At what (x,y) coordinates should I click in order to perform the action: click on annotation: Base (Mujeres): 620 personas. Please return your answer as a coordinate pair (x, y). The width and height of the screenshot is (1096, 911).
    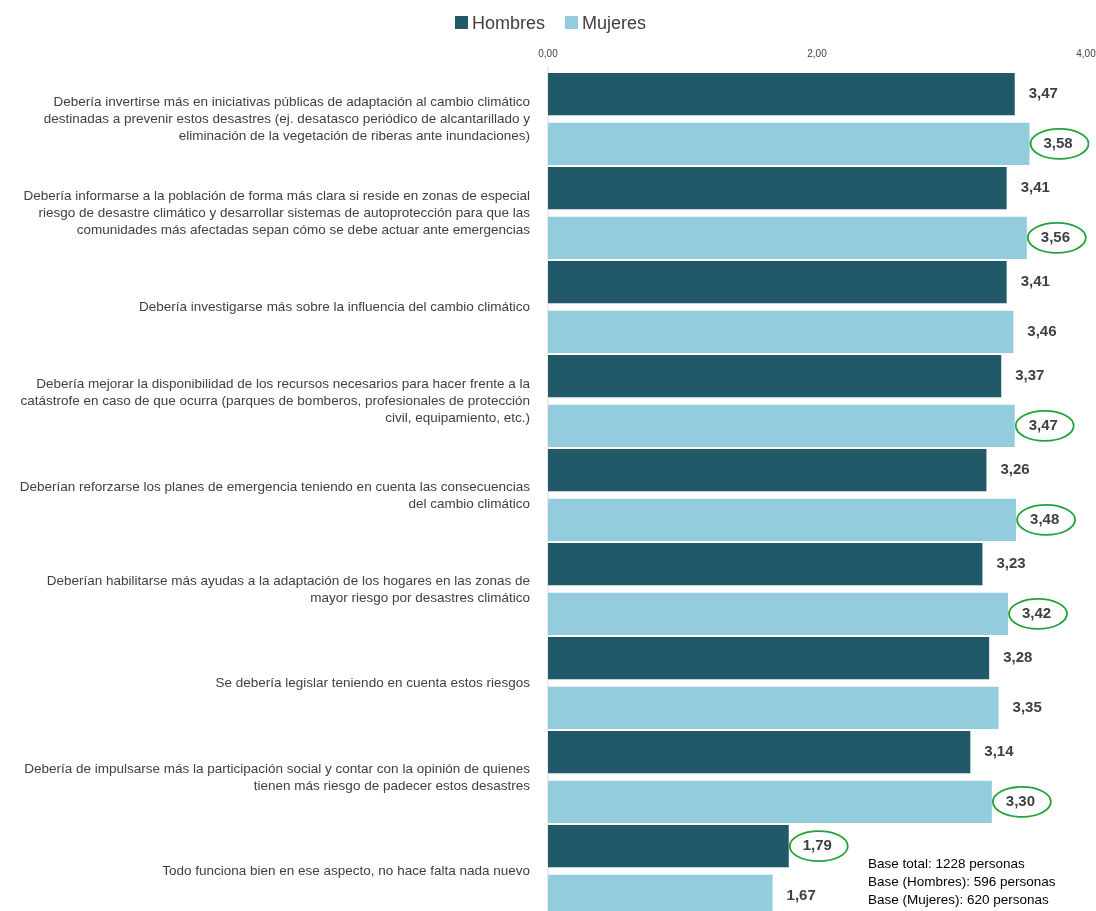
    Looking at the image, I should click on (959, 899).